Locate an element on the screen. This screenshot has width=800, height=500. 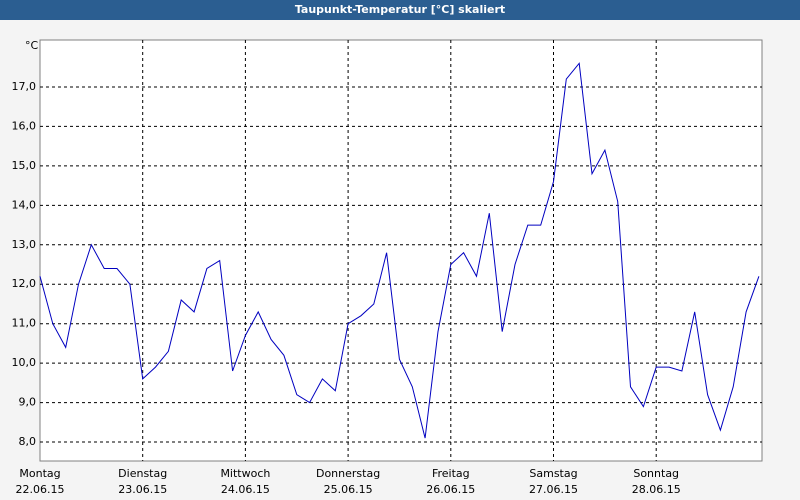
x-tick-label: Freitag is located at coordinates (451, 473).